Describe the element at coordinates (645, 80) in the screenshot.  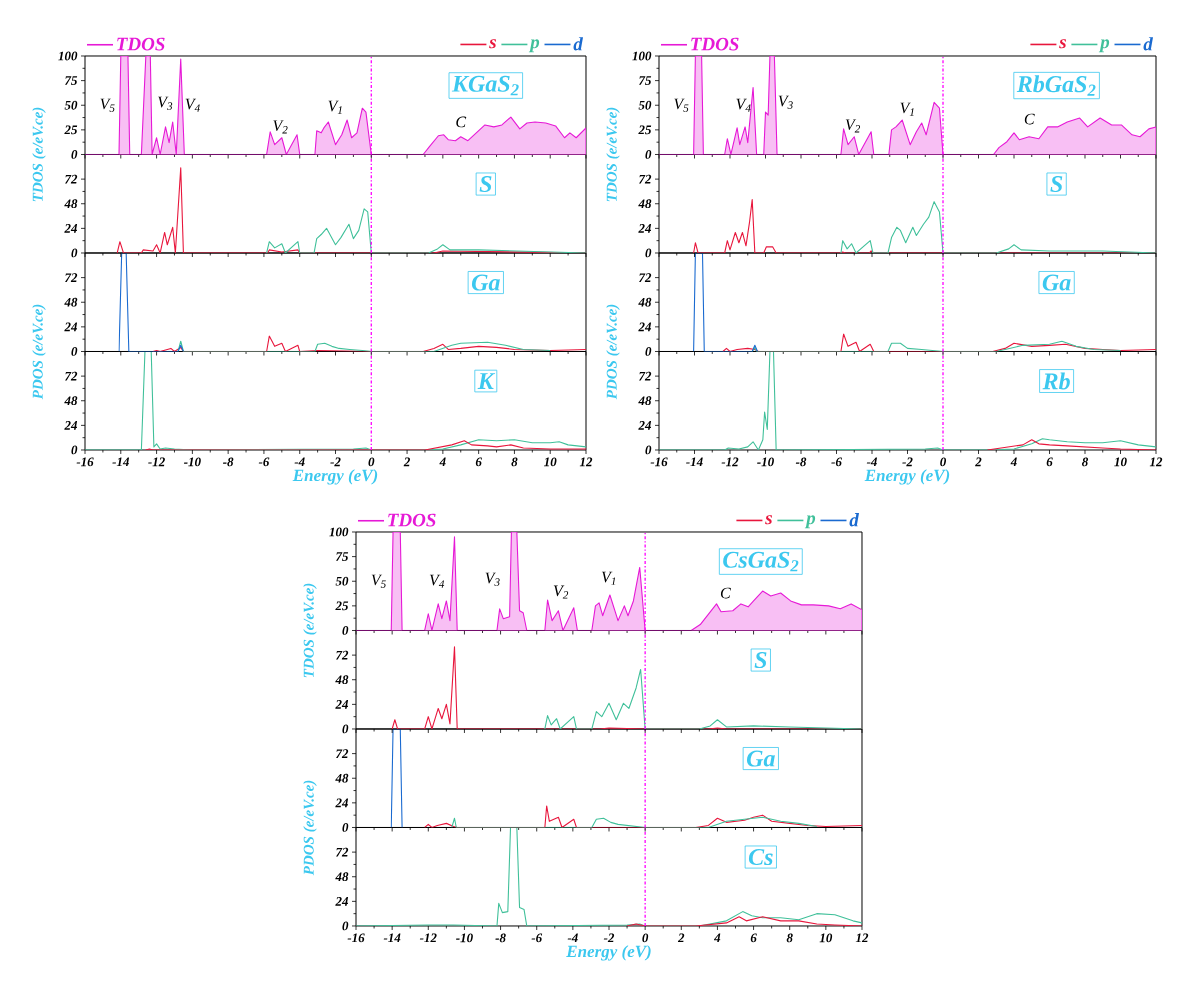
I see `y-tick-label: 75` at that location.